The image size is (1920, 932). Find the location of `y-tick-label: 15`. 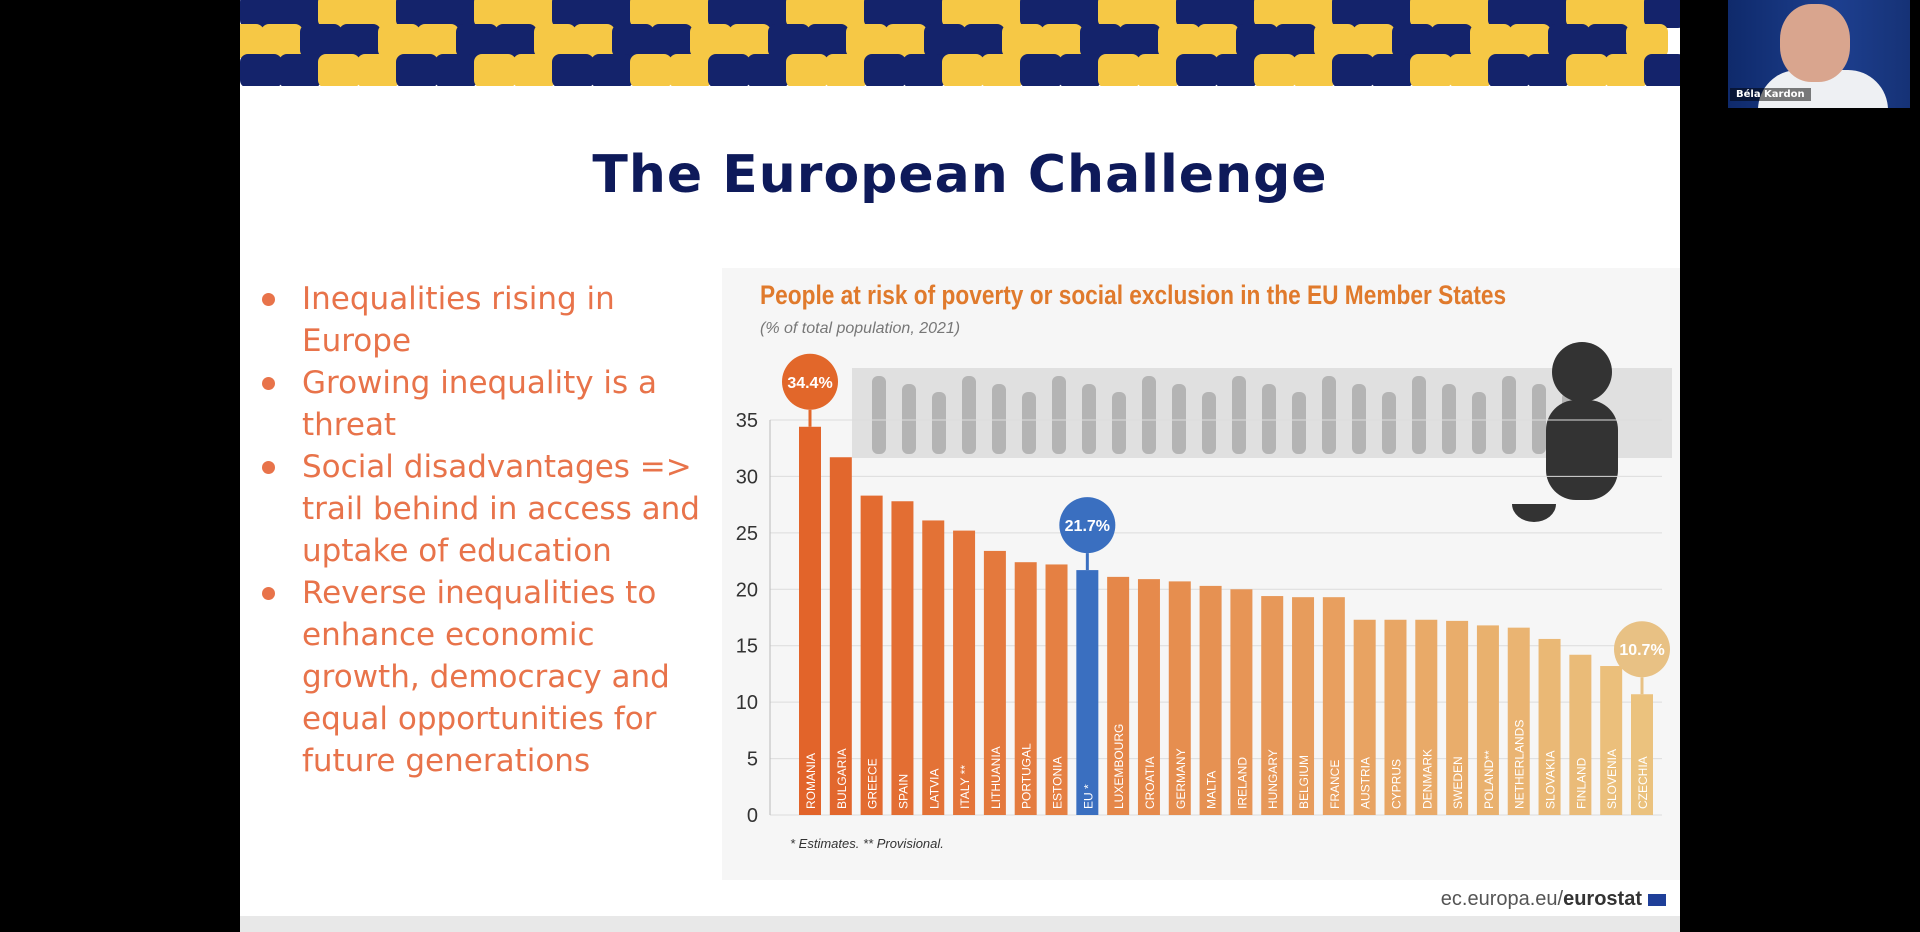

y-tick-label: 15 is located at coordinates (747, 647).